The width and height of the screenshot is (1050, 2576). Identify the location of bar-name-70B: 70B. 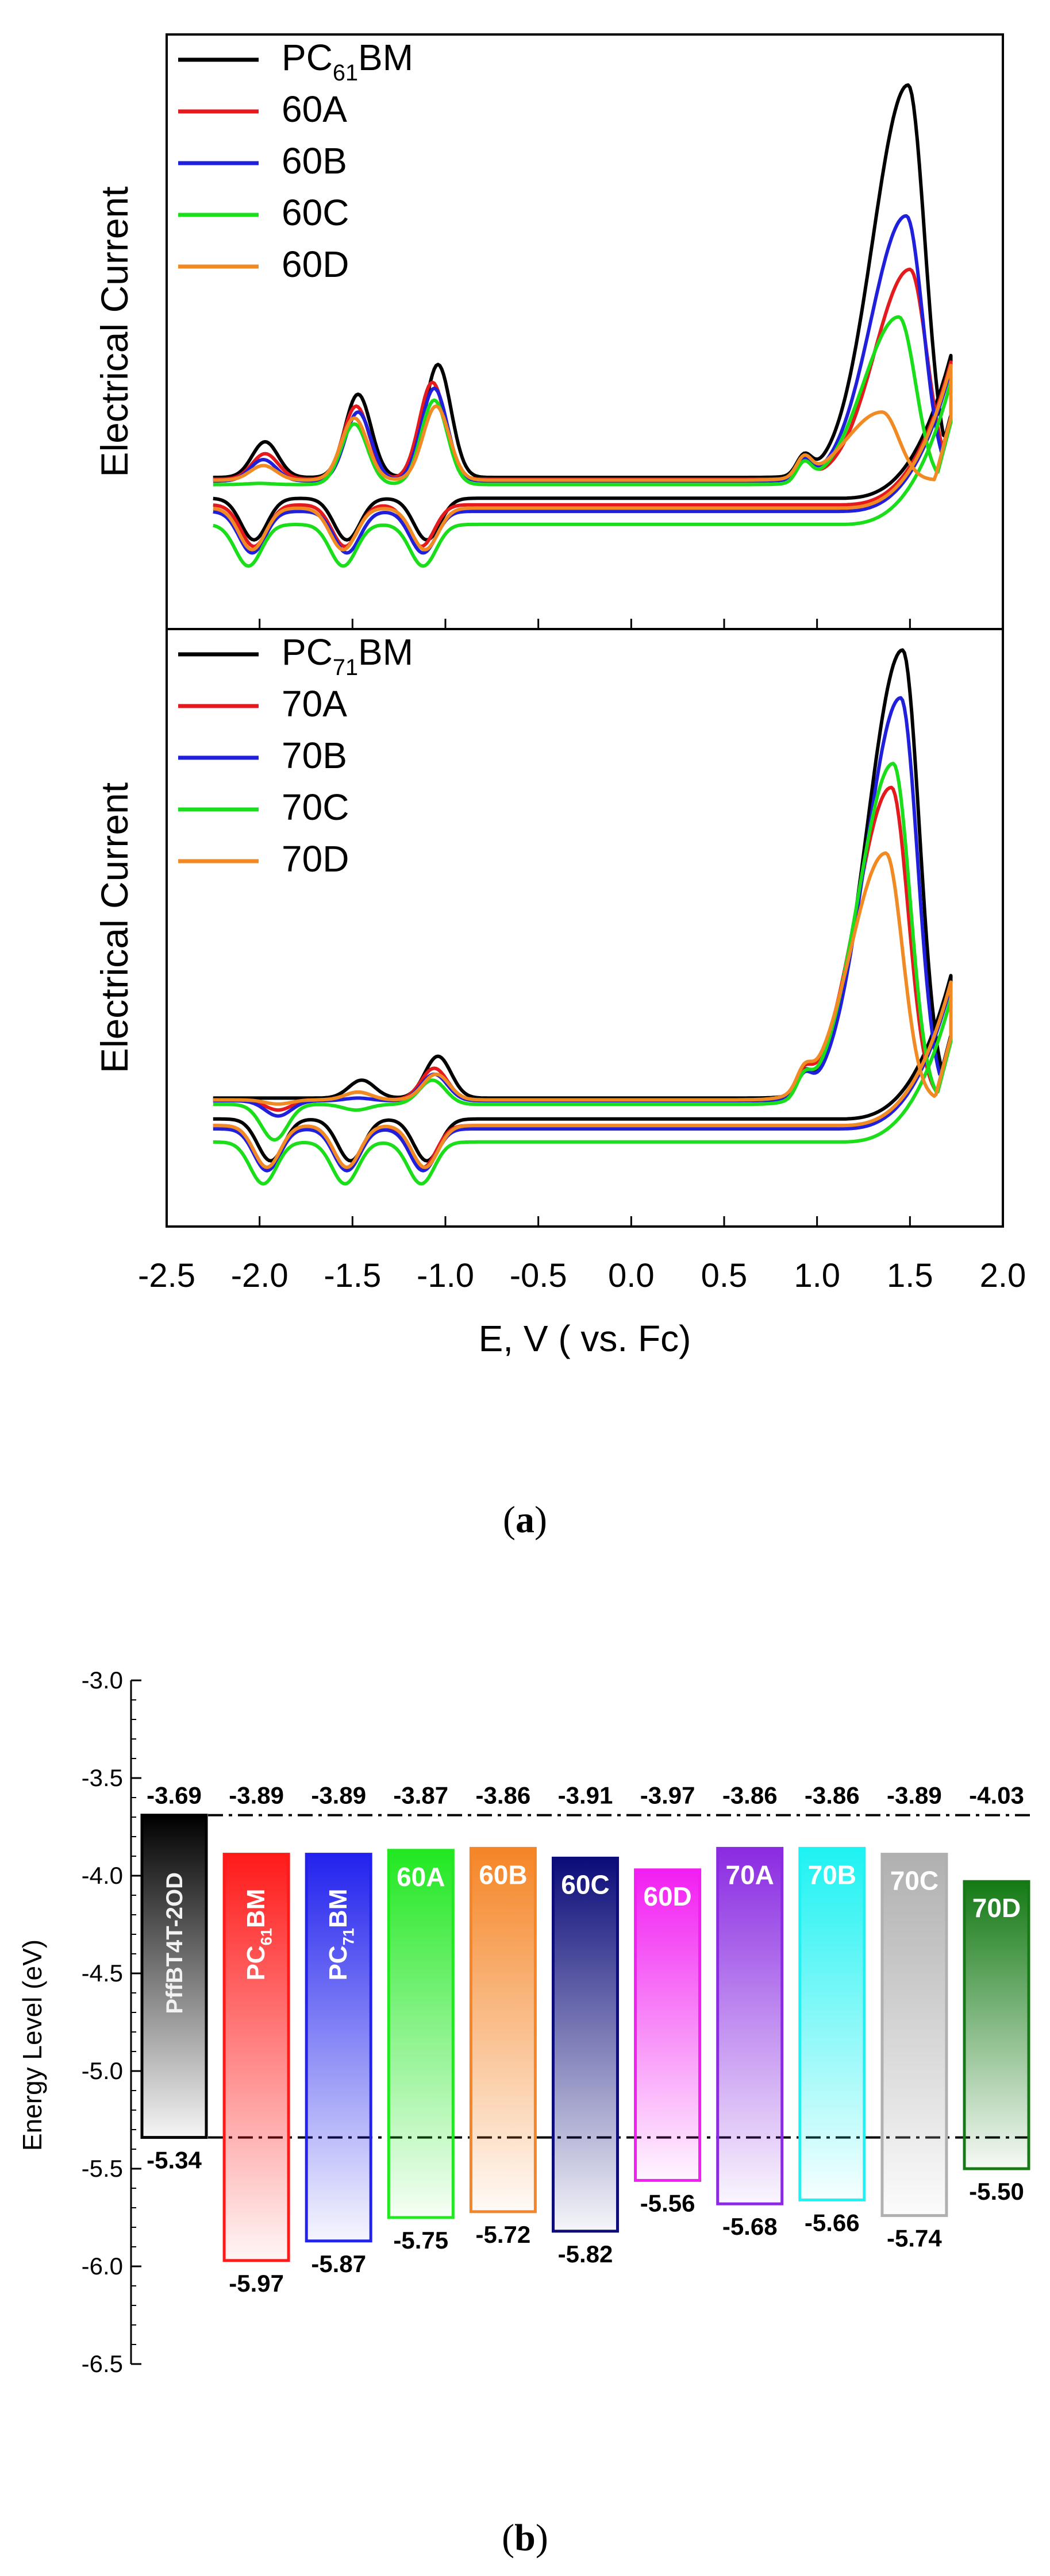
(832, 1875).